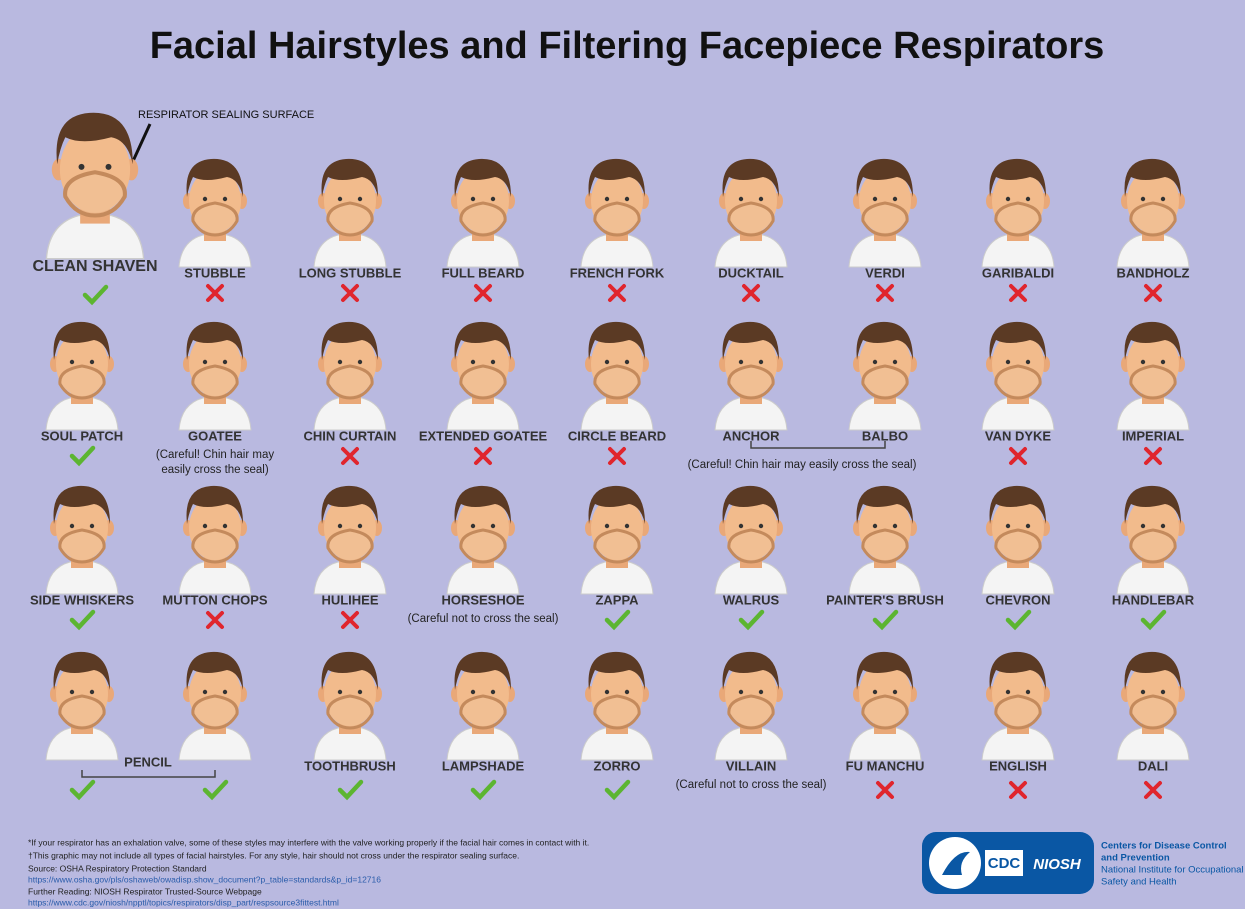  Describe the element at coordinates (215, 599) in the screenshot. I see `style-label: MUTTON CHOPS` at that location.